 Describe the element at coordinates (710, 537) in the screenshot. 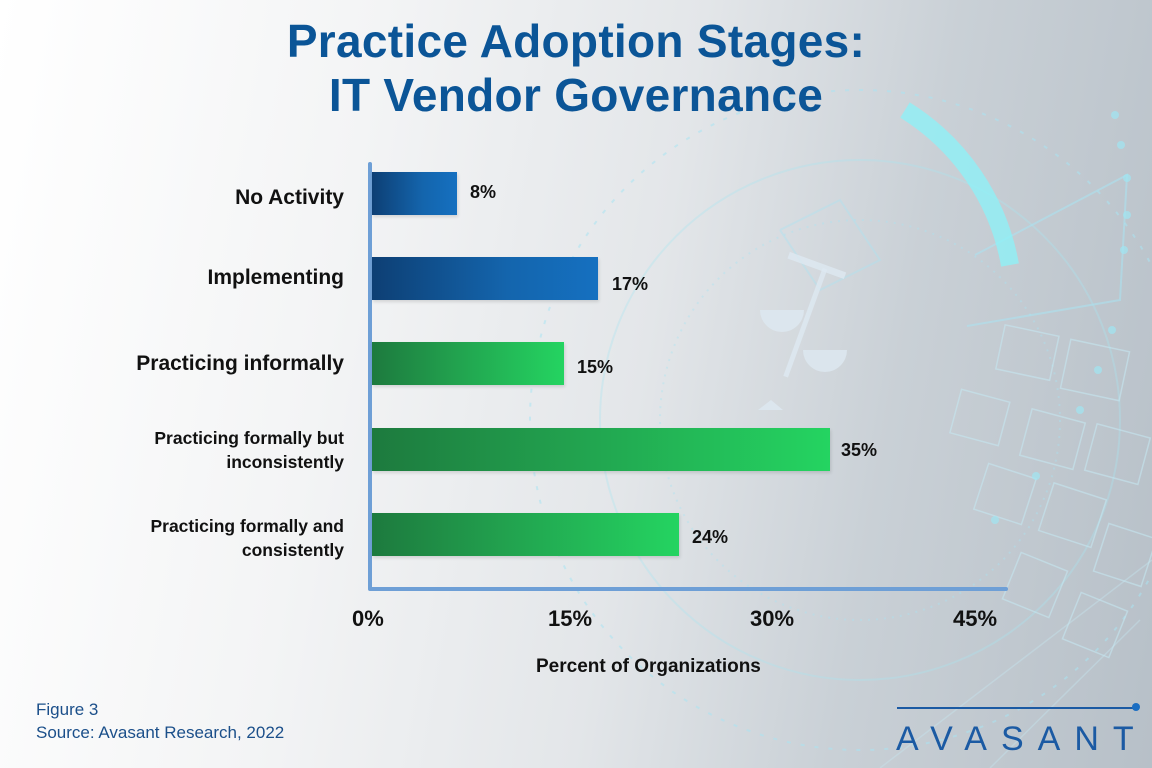

I see `value-label-formally-consistently: 24%` at that location.